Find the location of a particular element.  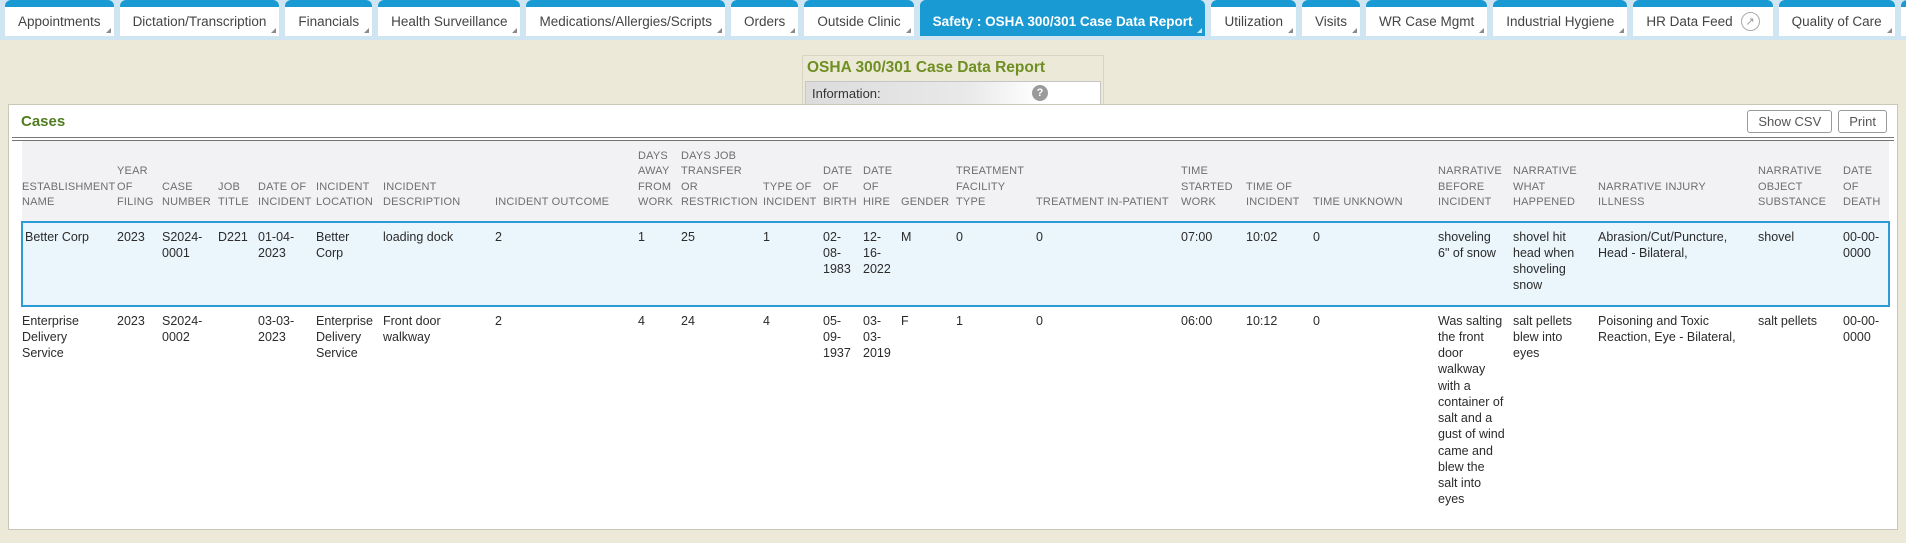

column-header-date-of-hire: DATE OF HIRE is located at coordinates (882, 181).